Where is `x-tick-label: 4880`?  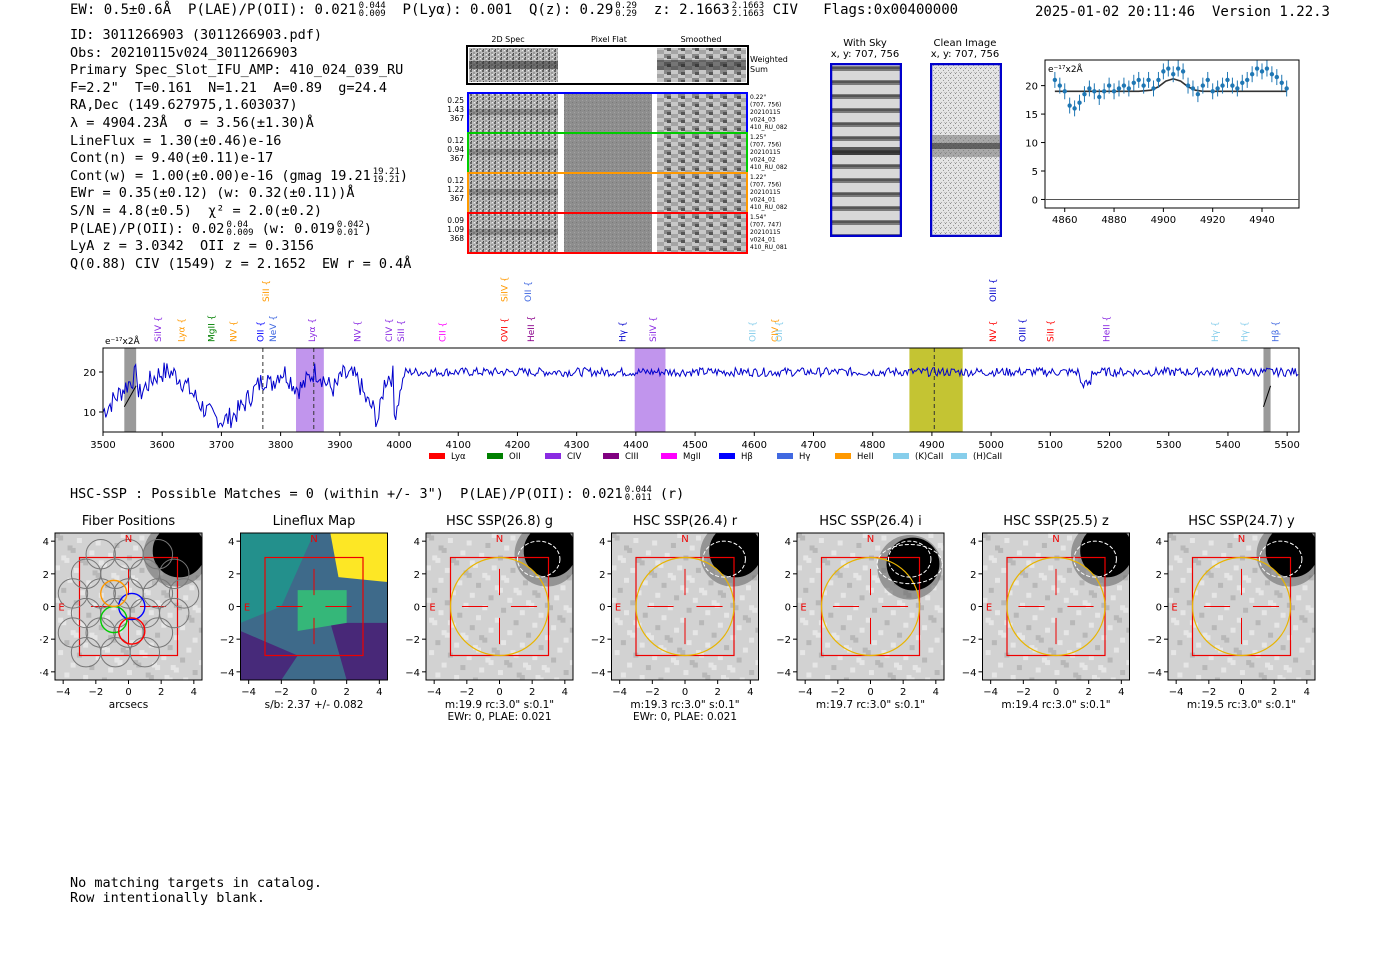
x-tick-label: 4880 is located at coordinates (1113, 220).